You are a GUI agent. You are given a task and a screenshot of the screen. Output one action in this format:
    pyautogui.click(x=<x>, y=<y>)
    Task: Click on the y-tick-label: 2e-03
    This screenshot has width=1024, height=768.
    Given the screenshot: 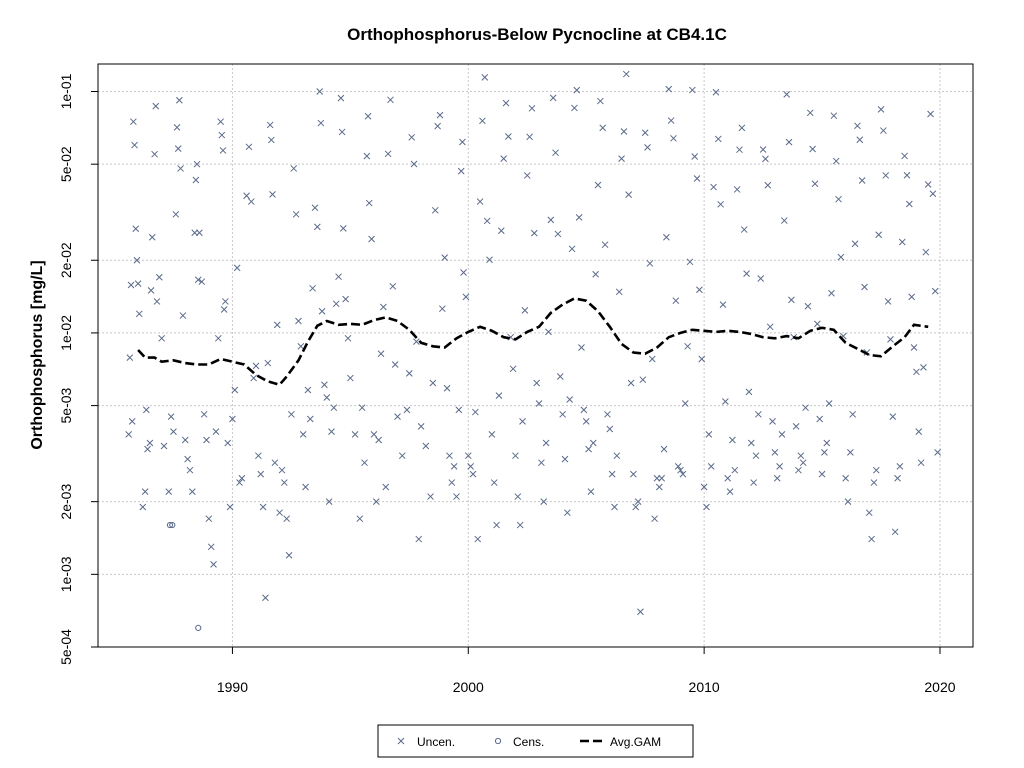 What is the action you would take?
    pyautogui.click(x=66, y=502)
    